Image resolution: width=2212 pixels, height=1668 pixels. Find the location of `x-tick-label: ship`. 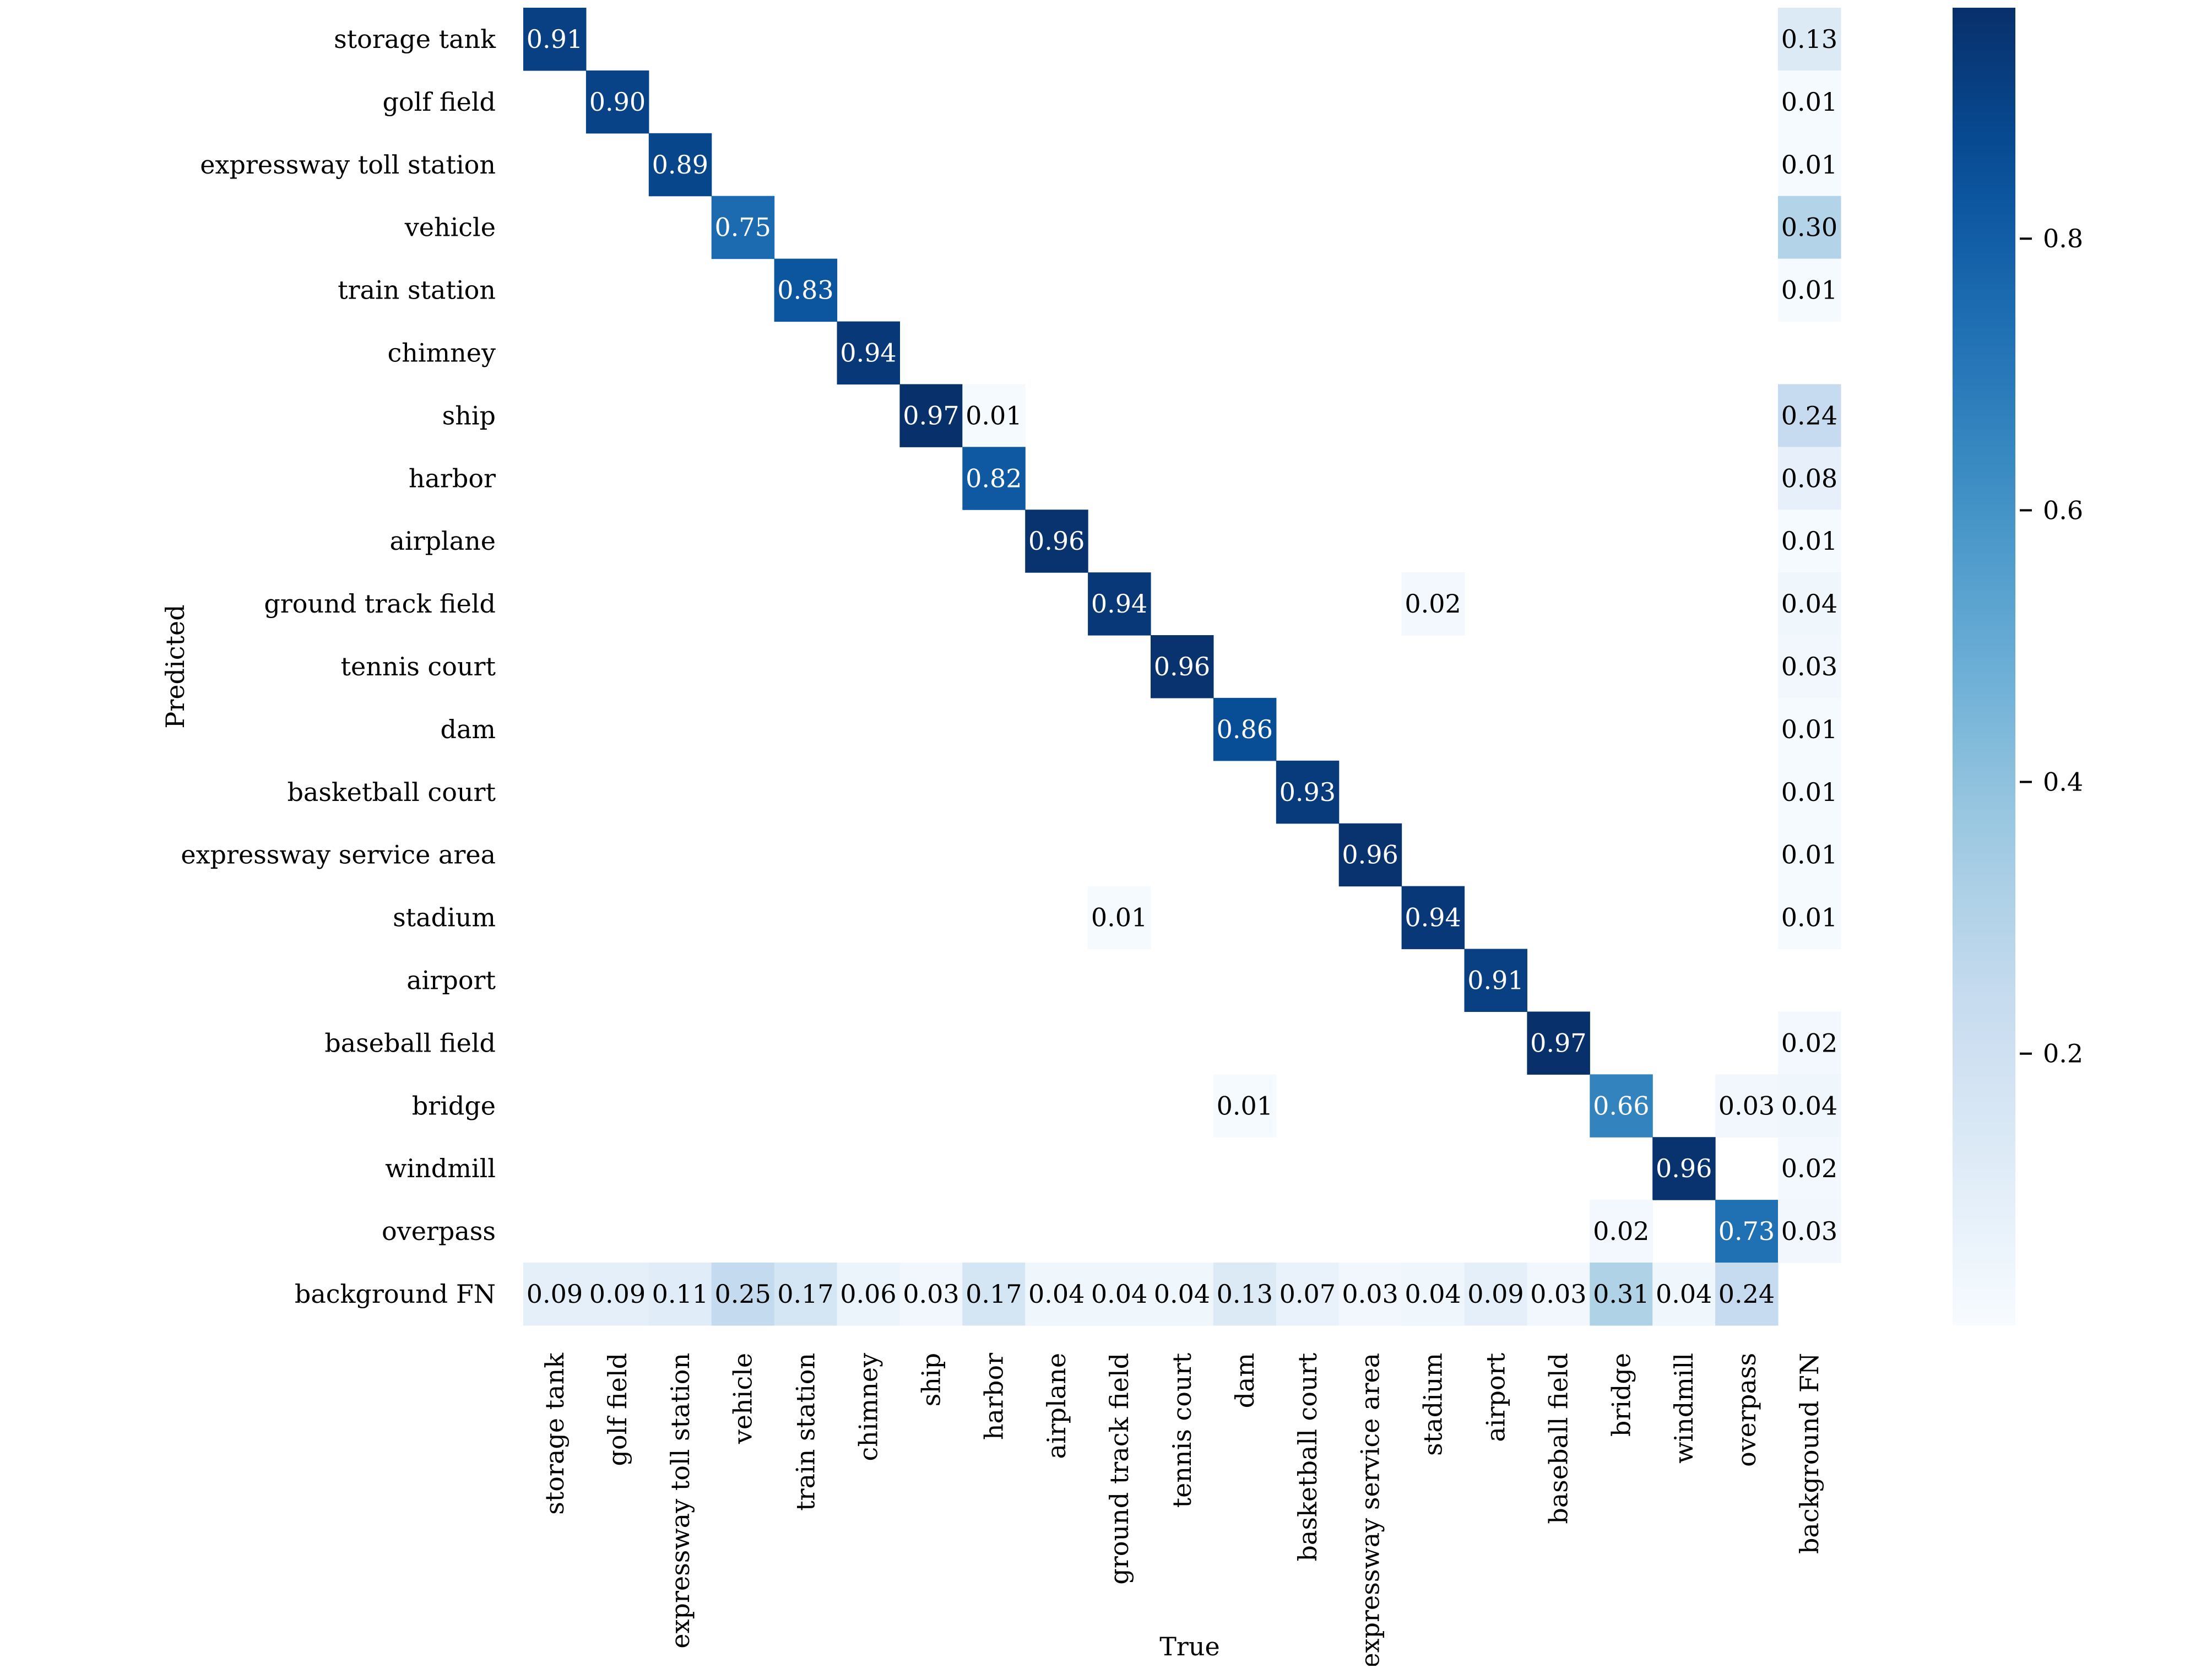

x-tick-label: ship is located at coordinates (931, 1379).